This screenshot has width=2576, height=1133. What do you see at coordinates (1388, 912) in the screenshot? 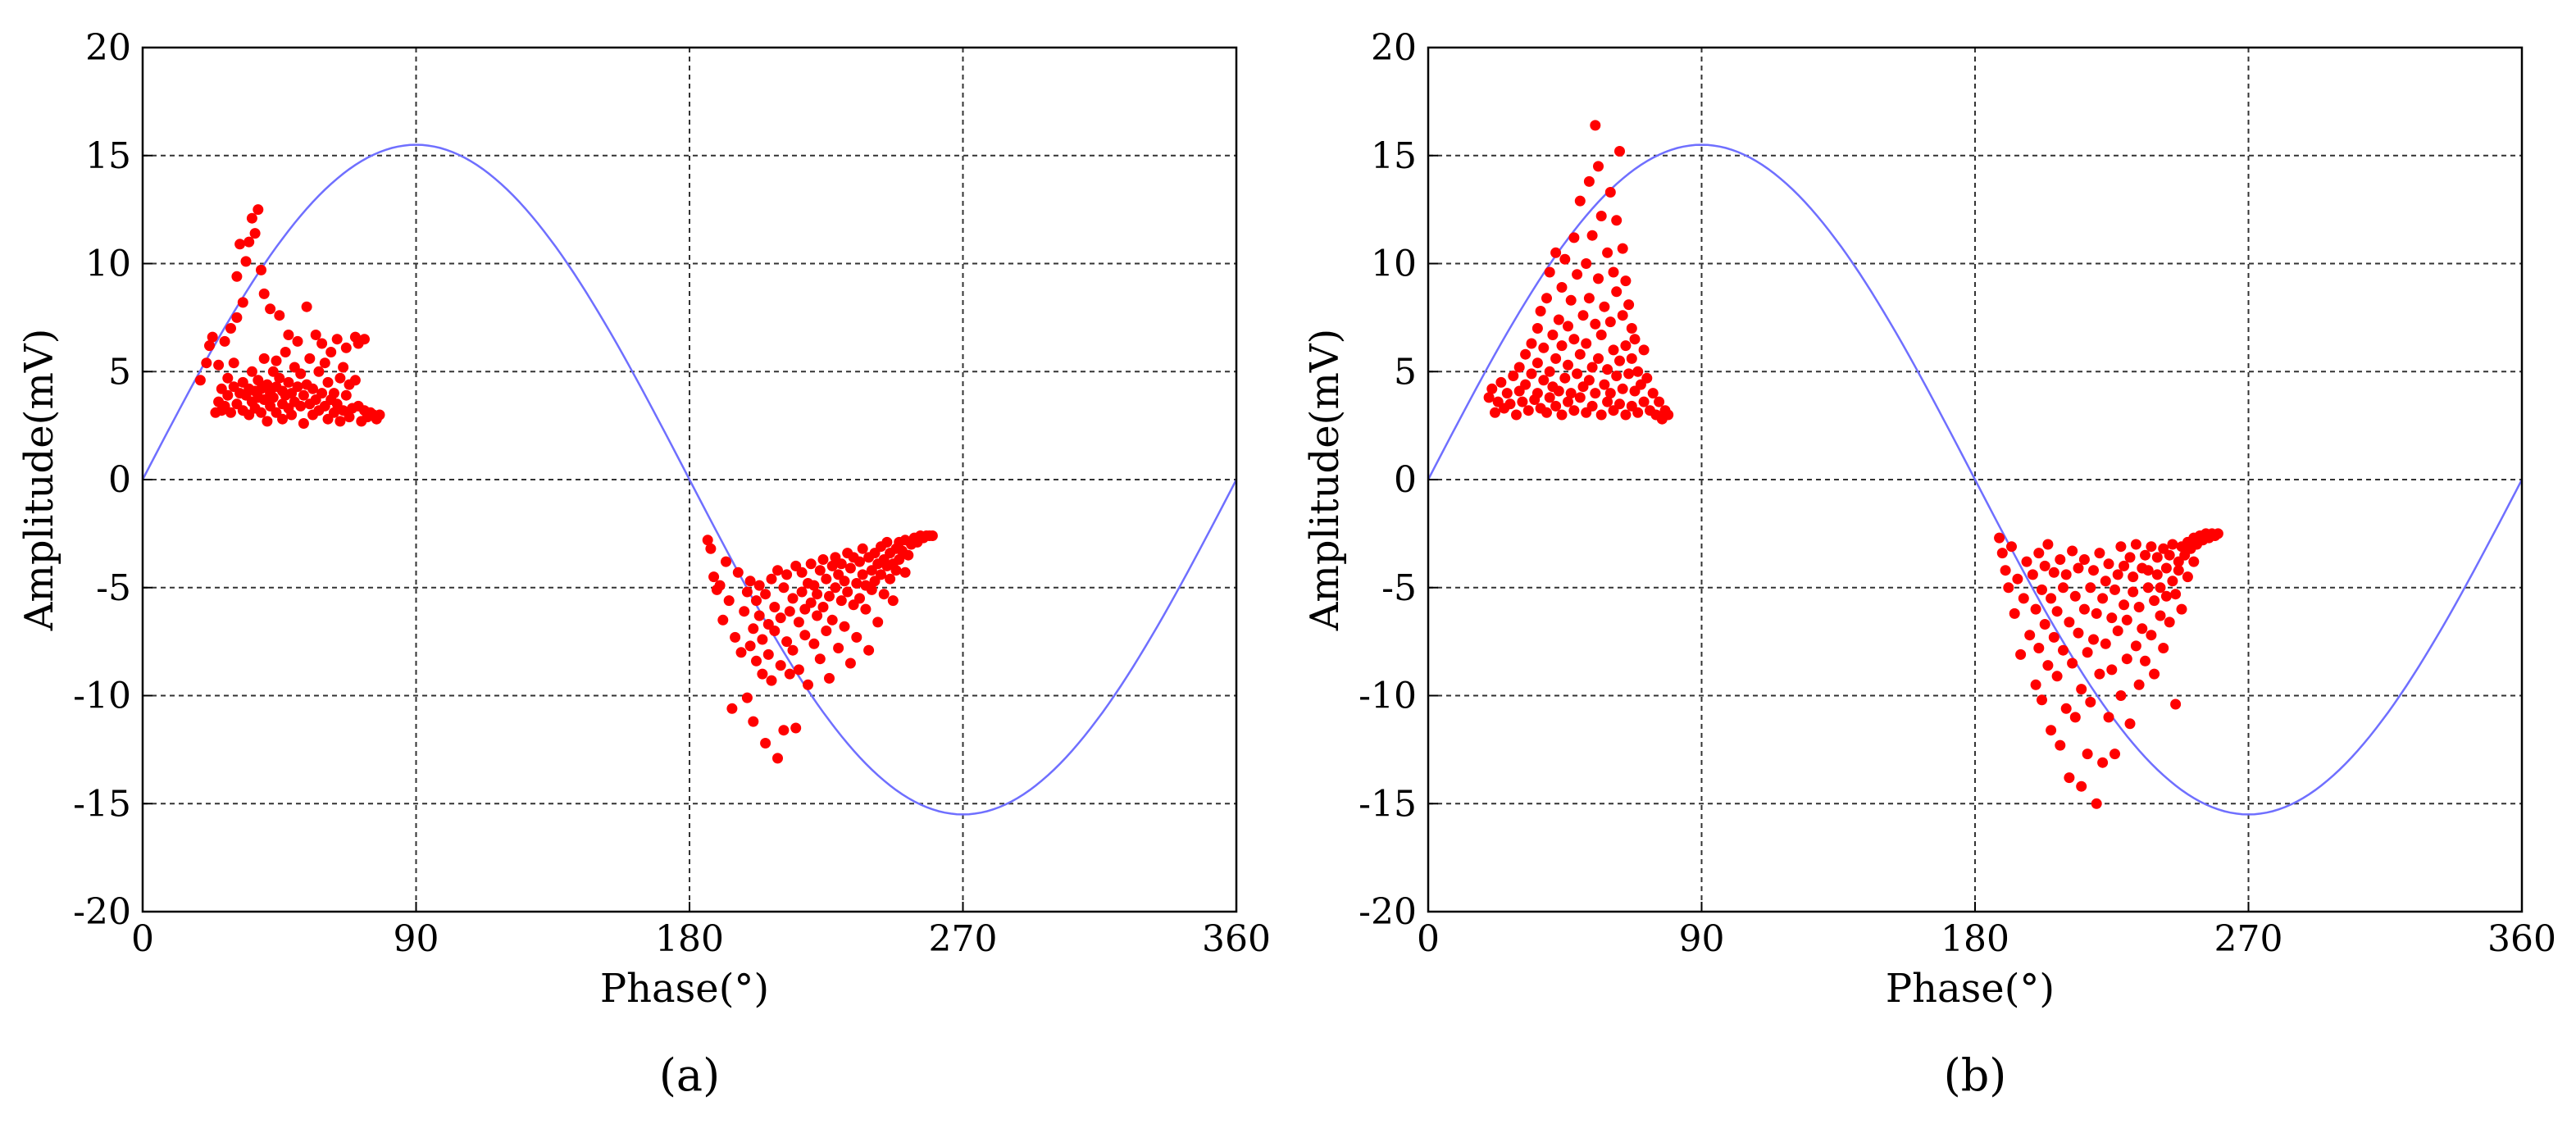
I see `y-tick-label: -20` at bounding box center [1388, 912].